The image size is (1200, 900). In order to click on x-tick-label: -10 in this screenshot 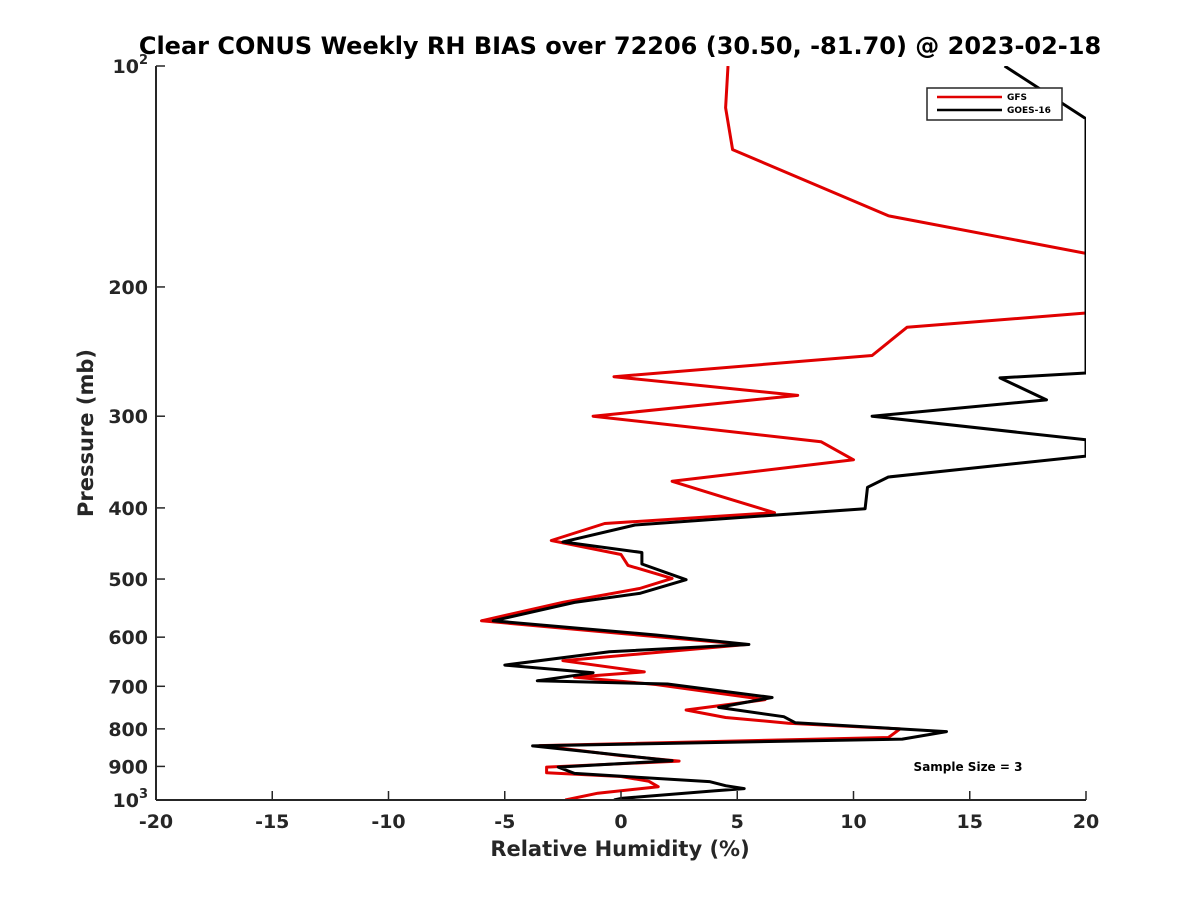, I will do `click(388, 822)`.